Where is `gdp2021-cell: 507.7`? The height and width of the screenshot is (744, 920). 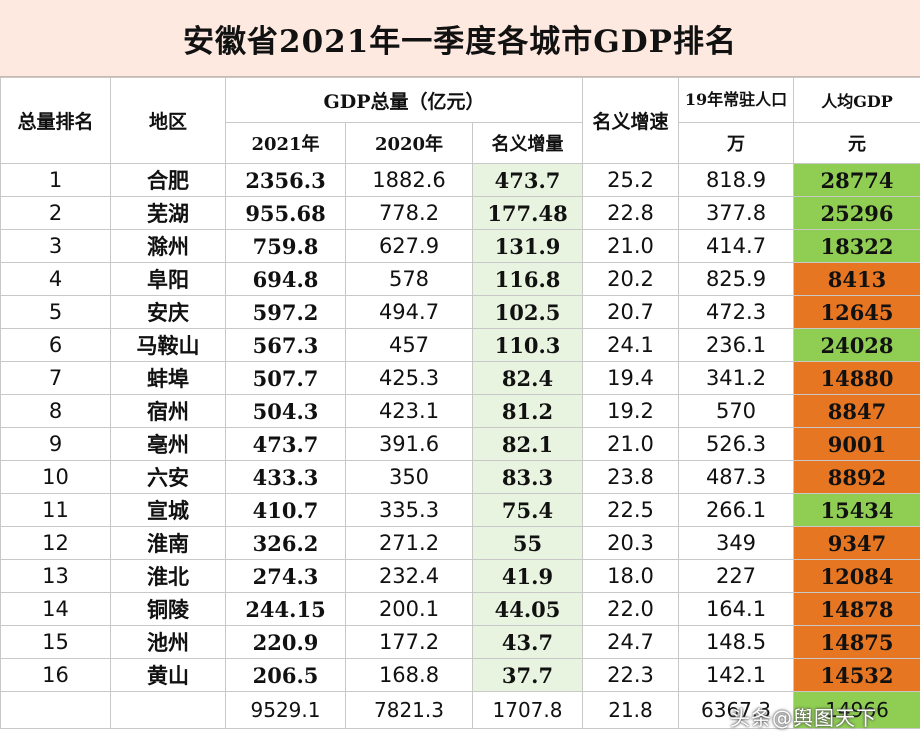
gdp2021-cell: 507.7 is located at coordinates (285, 378).